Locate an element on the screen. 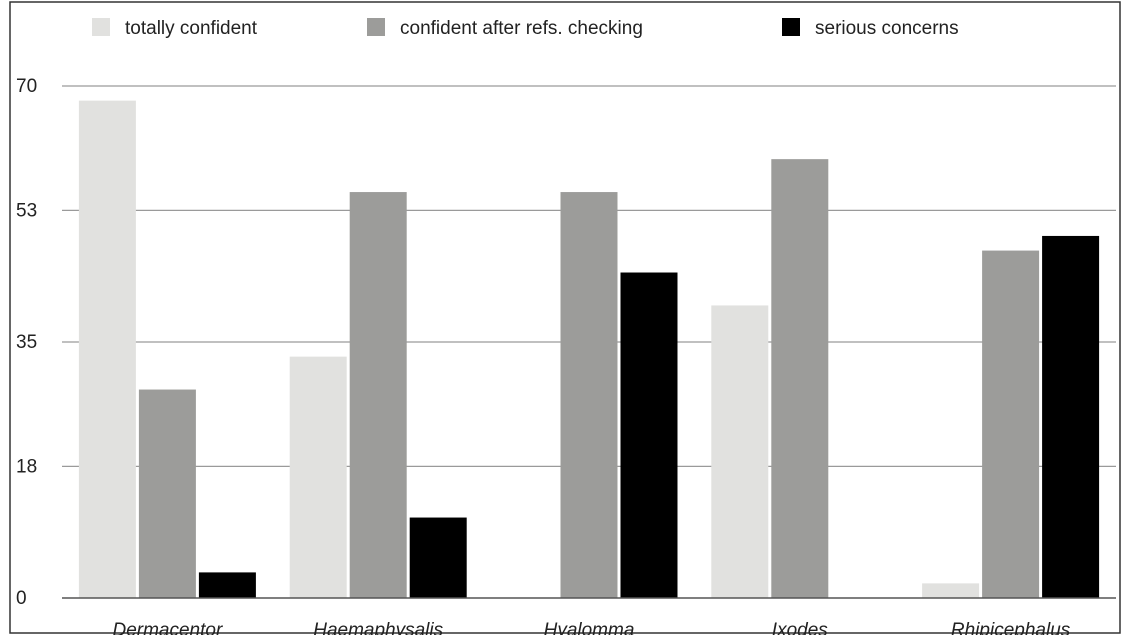 The width and height of the screenshot is (1124, 640). y-tick-label: 18 is located at coordinates (26, 466).